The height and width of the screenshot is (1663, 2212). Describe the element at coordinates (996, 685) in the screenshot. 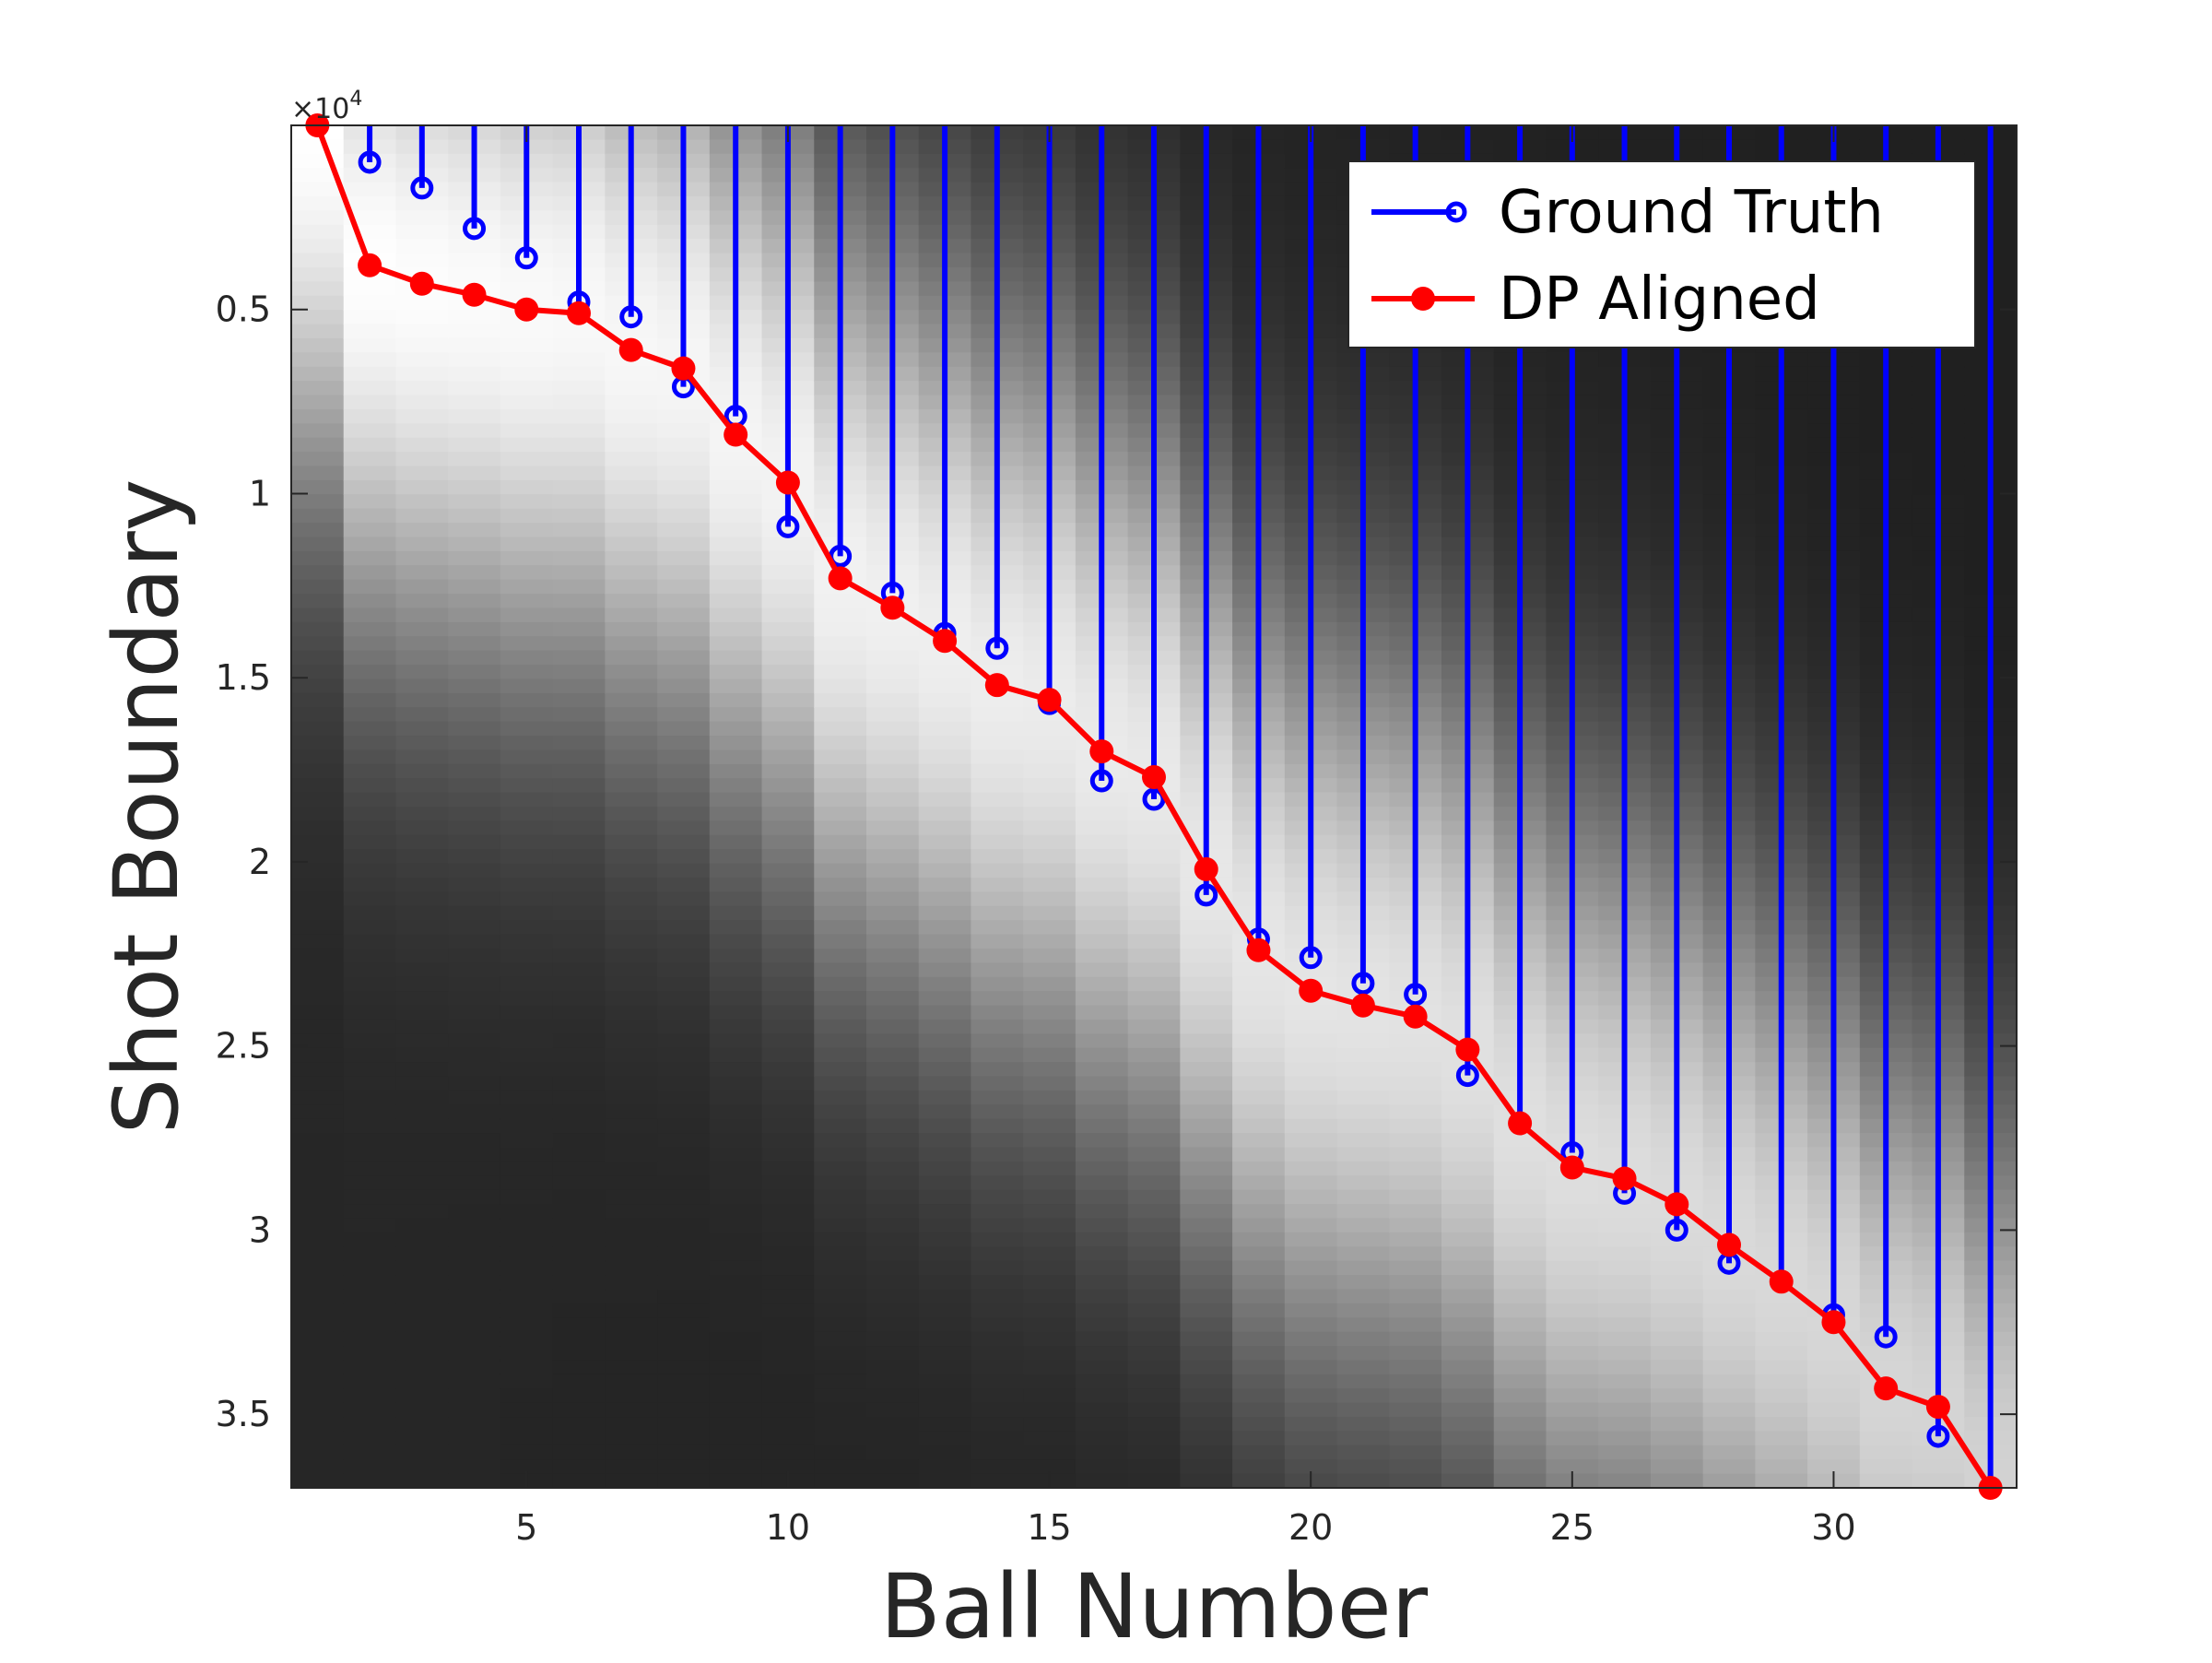

I see `dp-aligned-point` at that location.